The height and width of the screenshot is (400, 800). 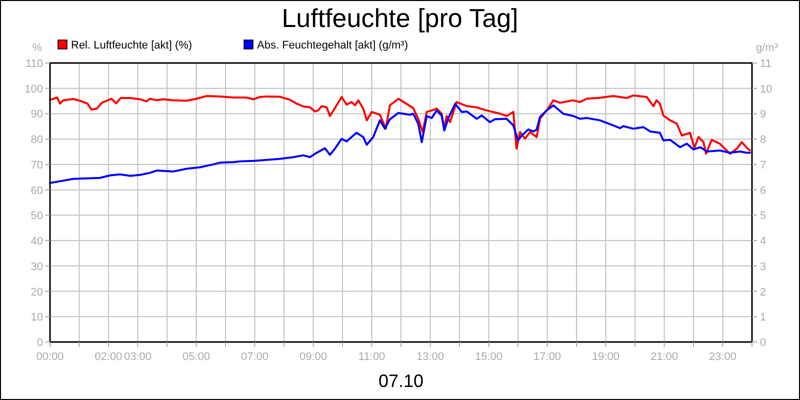 I want to click on x-tick-label: 23:00, so click(x=722, y=357).